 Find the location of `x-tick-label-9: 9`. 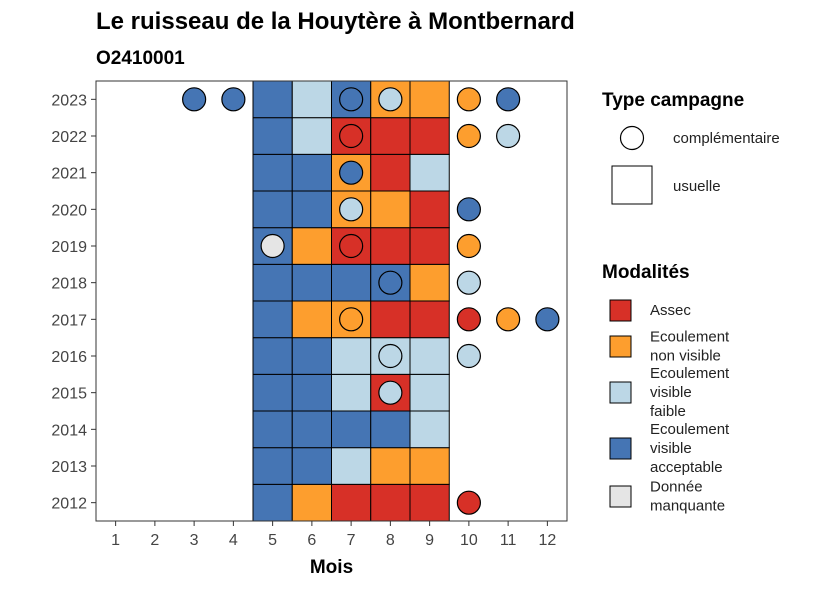

x-tick-label-9: 9 is located at coordinates (429, 540).